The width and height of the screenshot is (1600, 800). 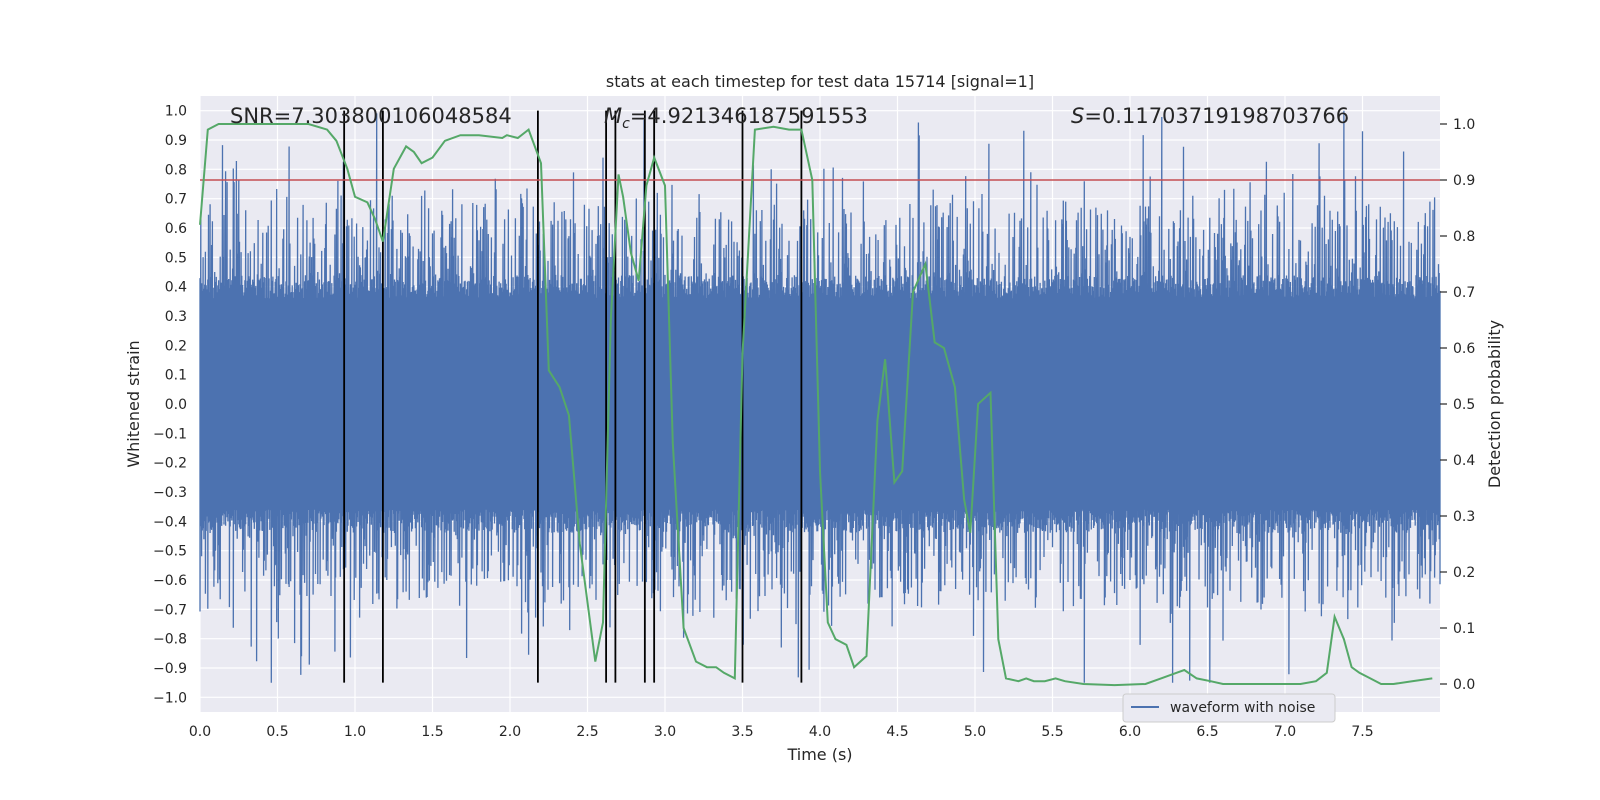 What do you see at coordinates (1216, 116) in the screenshot?
I see `s-value: =0.11703719198703766` at bounding box center [1216, 116].